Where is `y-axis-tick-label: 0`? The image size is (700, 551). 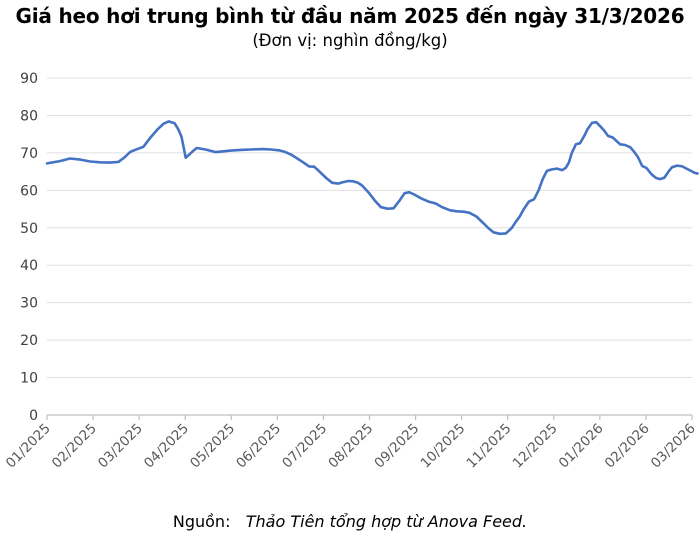 y-axis-tick-label: 0 is located at coordinates (33, 416).